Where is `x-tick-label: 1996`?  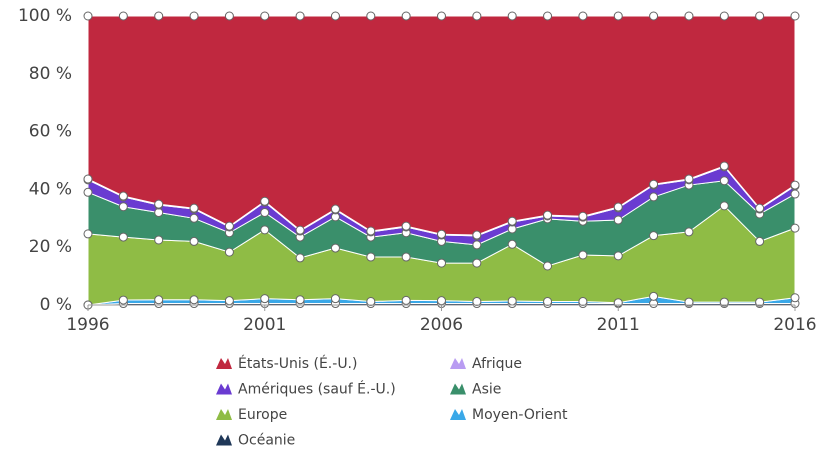
x-tick-label: 1996 is located at coordinates (87, 325).